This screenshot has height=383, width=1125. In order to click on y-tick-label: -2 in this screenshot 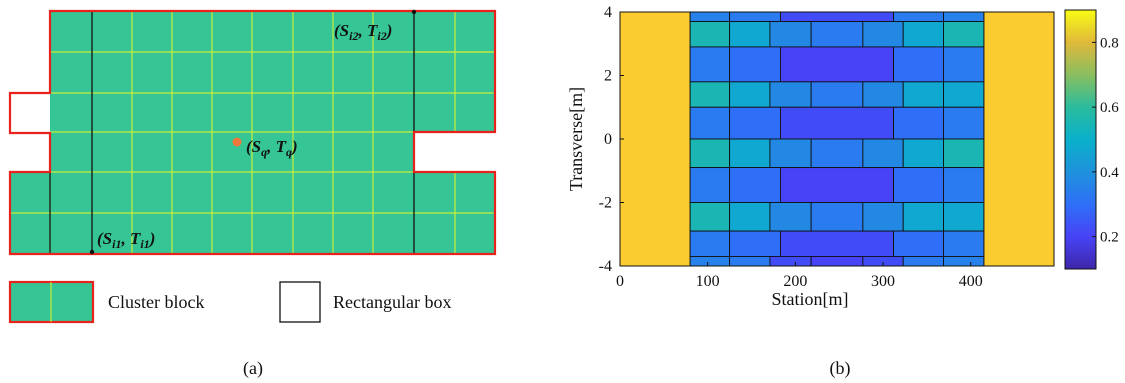, I will do `click(605, 203)`.